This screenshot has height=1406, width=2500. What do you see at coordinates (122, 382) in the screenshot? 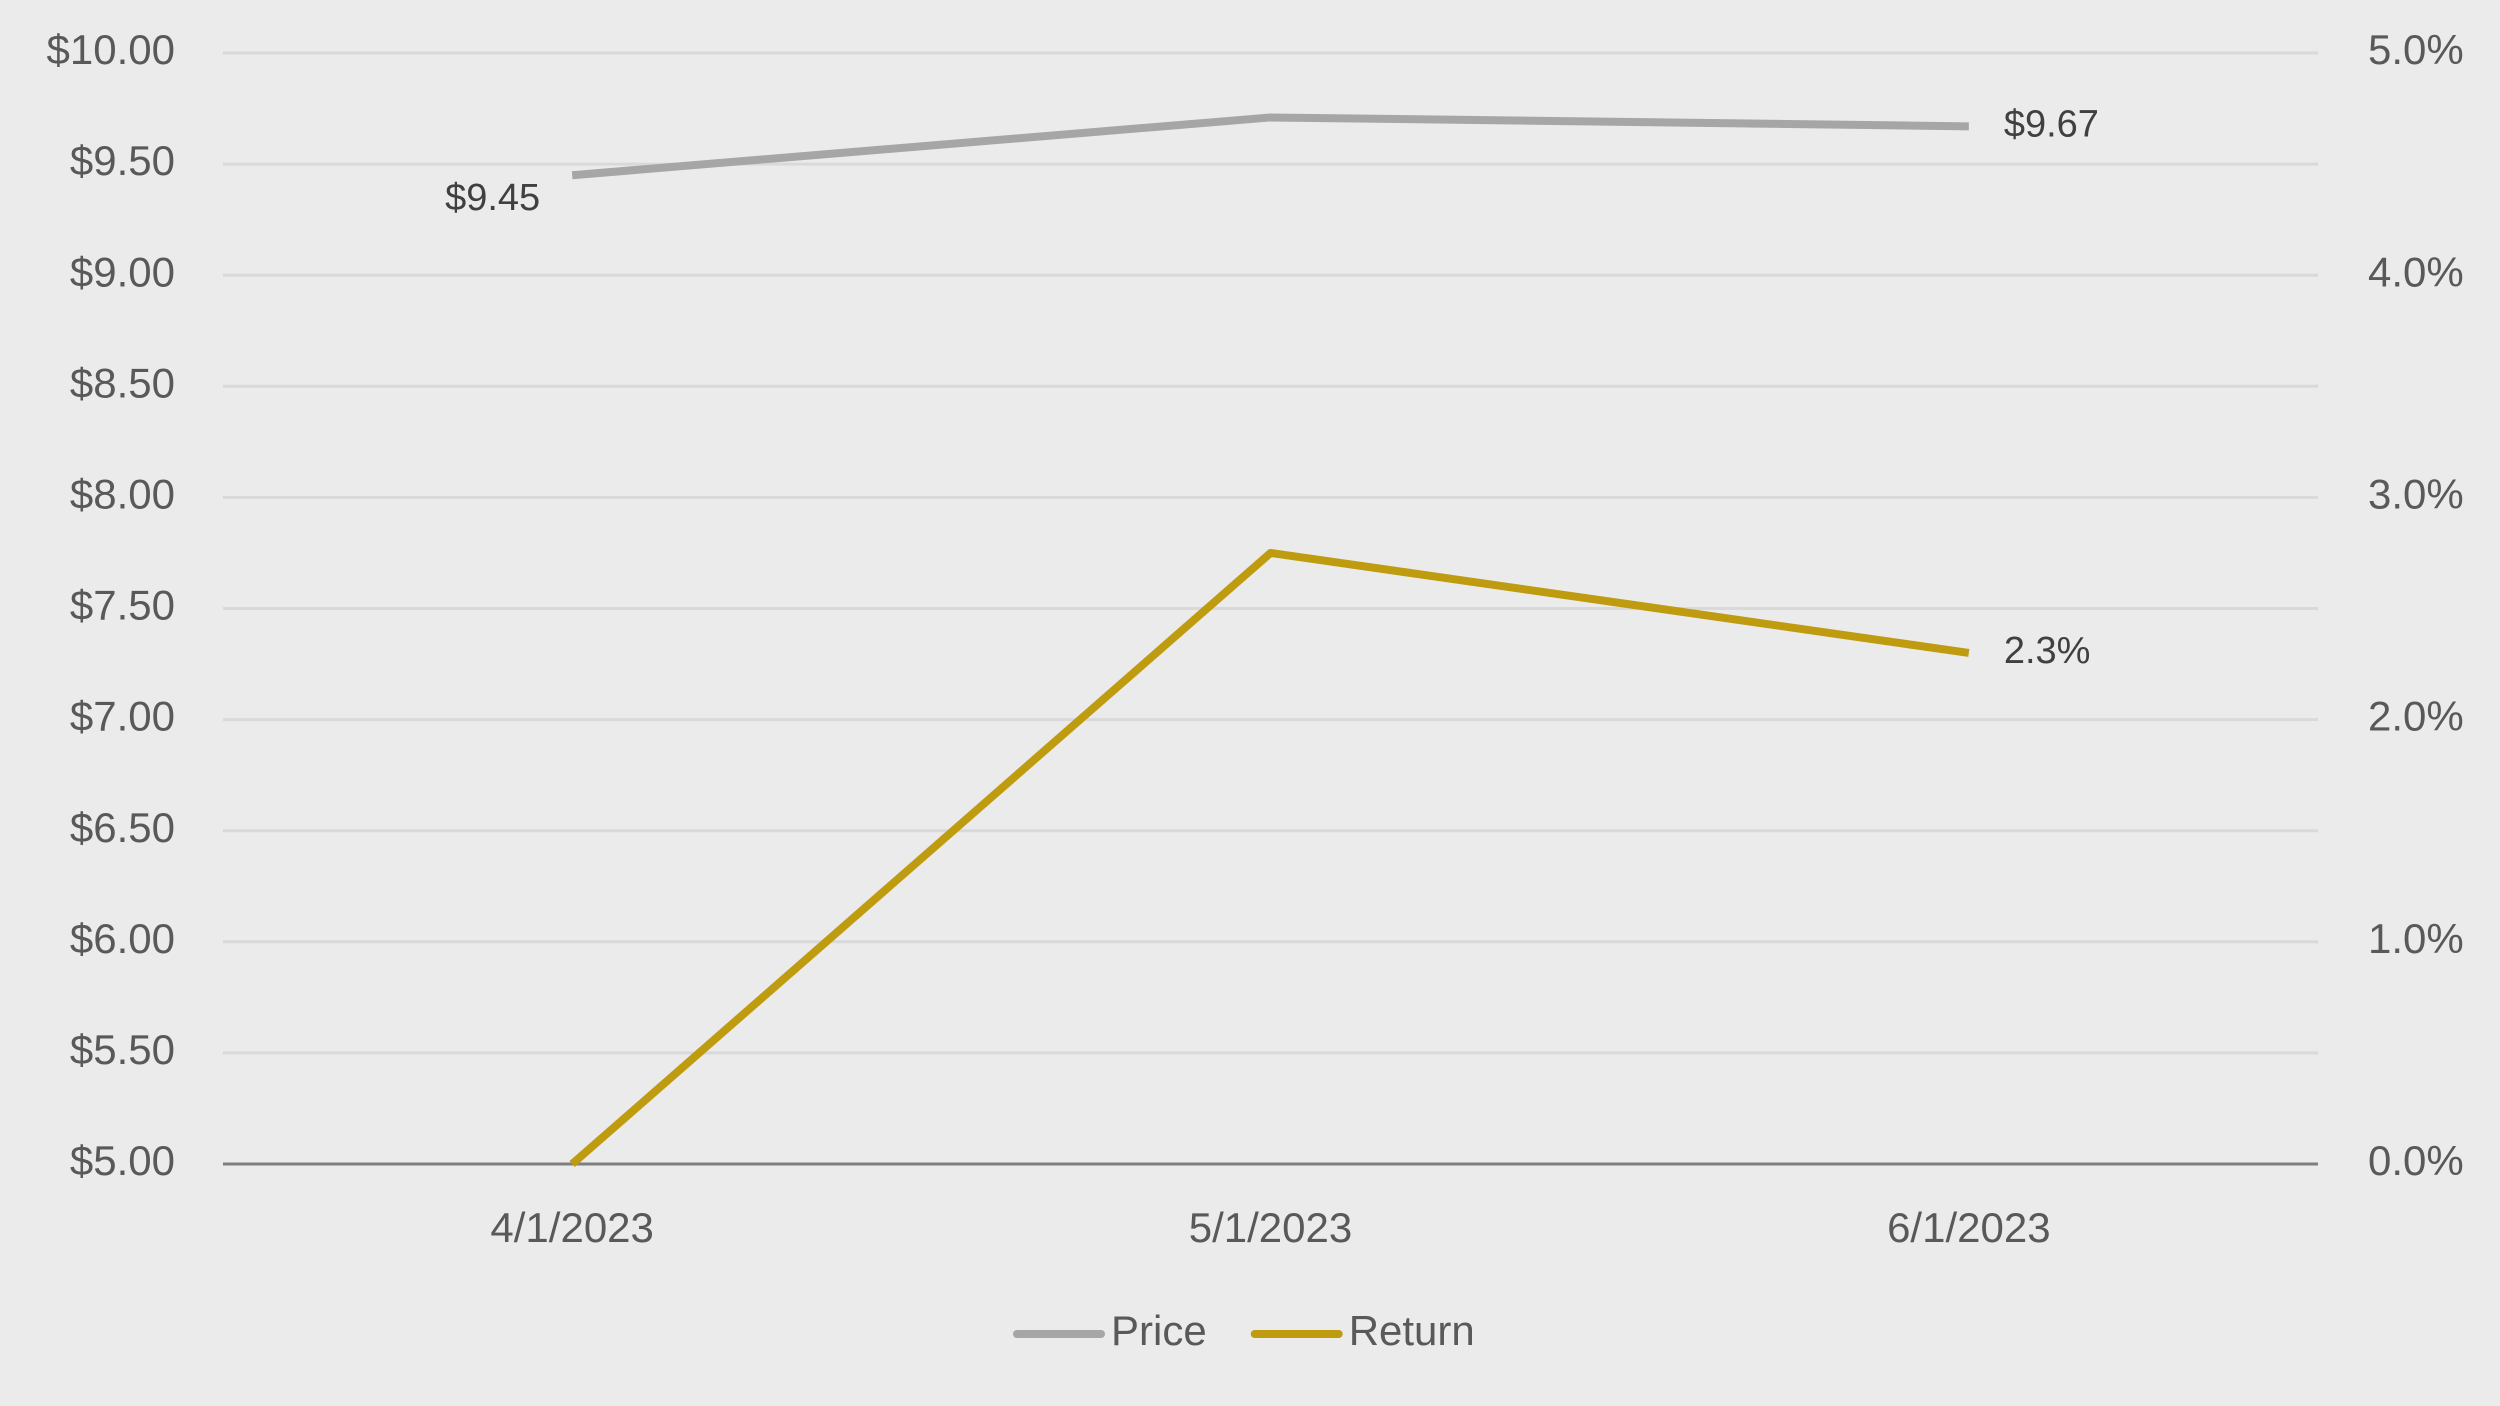
I see `y-tick-label: $8.50` at bounding box center [122, 382].